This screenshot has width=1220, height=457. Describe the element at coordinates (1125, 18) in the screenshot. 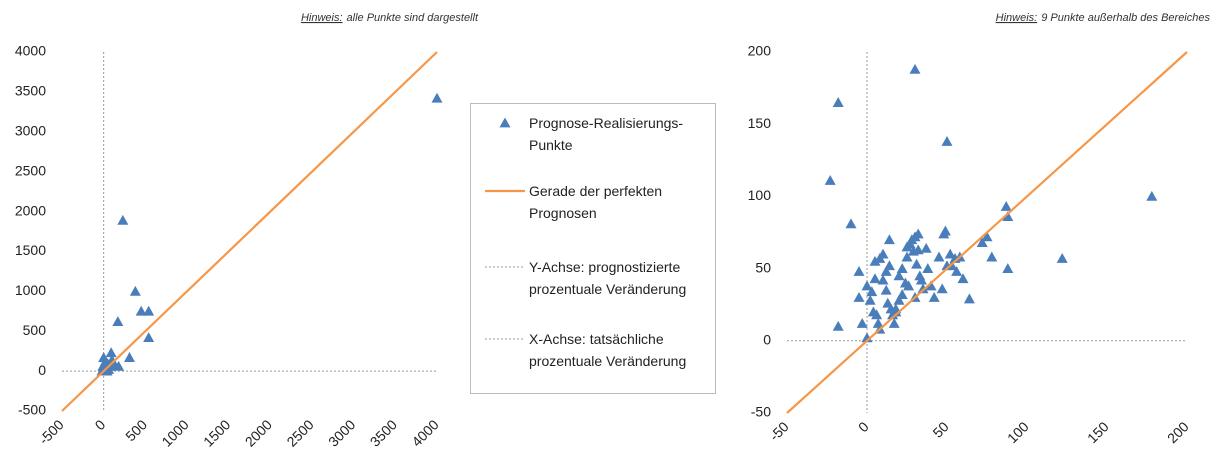

I see `note-text: 9 Punkte außerhalb des Bereiches` at that location.